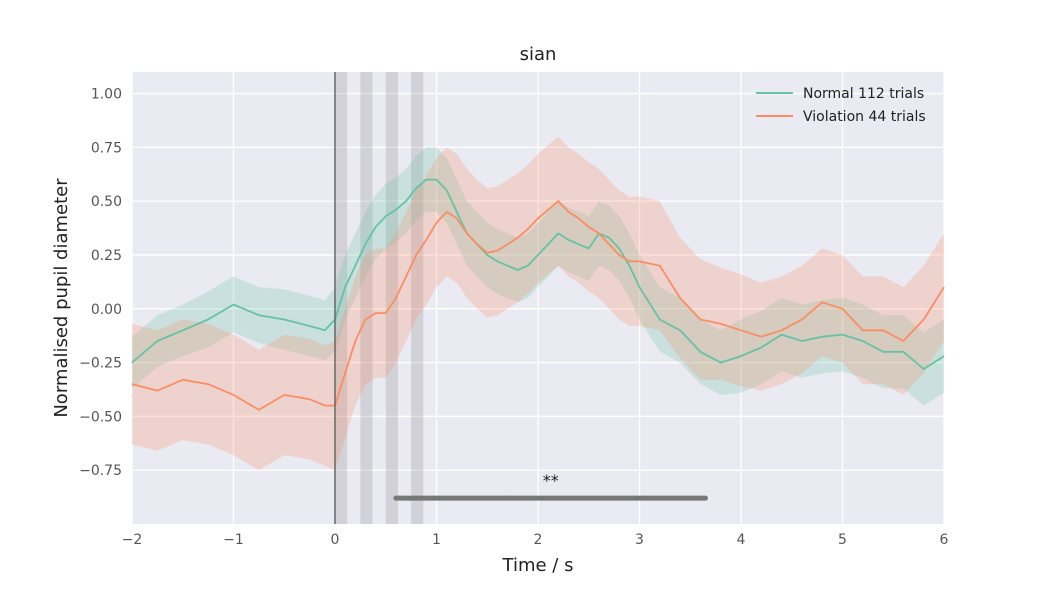  What do you see at coordinates (741, 540) in the screenshot?
I see `x-tick-label: 4` at bounding box center [741, 540].